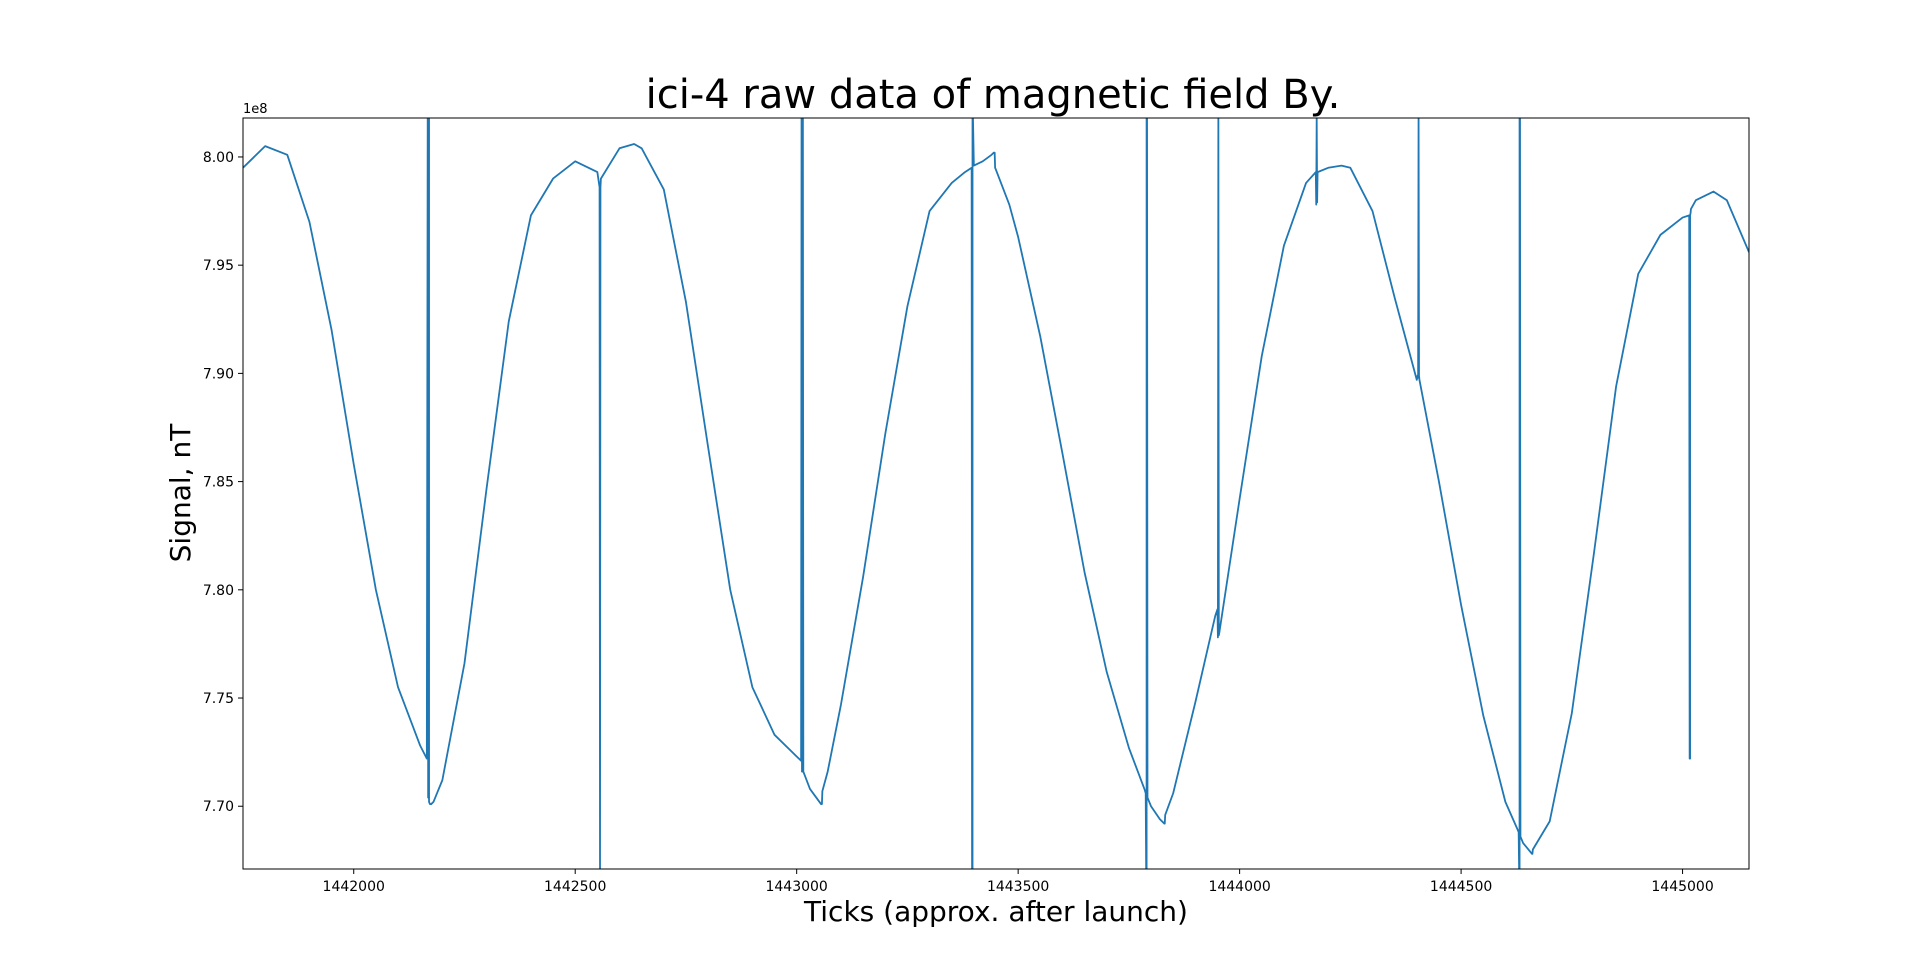 This screenshot has height=965, width=1920. What do you see at coordinates (255, 109) in the screenshot?
I see `y-axis-offset-label: 1e8` at bounding box center [255, 109].